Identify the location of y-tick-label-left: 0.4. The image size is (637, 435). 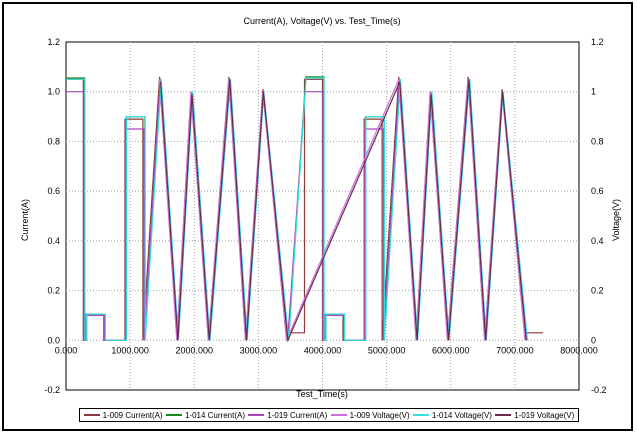
(53, 241).